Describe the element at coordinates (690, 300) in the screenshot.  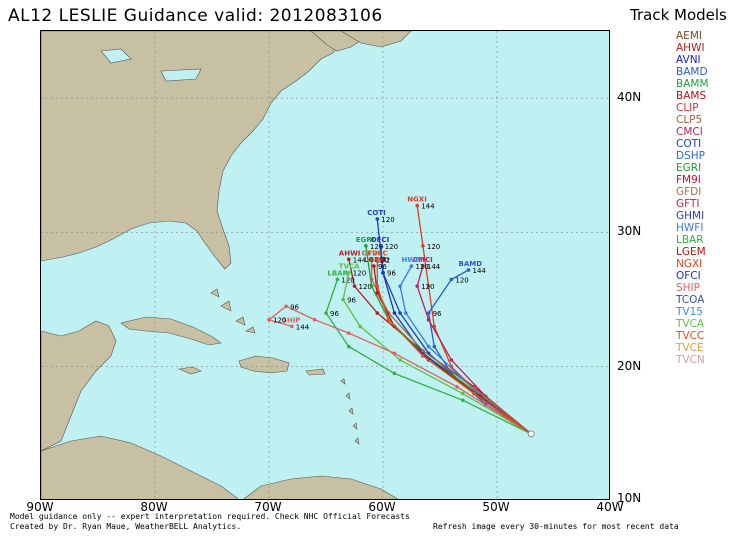
I see `legend-item-tcoa: TCOA` at that location.